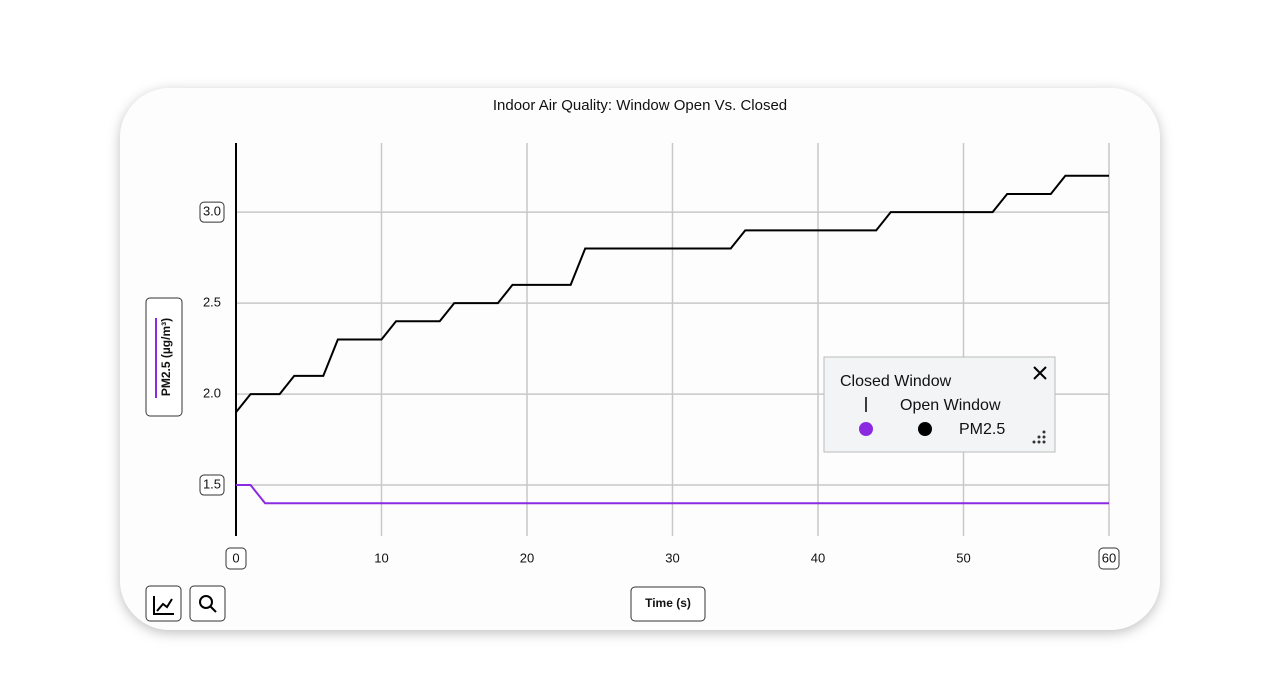  I want to click on y-tick-label: 2.0, so click(212, 393).